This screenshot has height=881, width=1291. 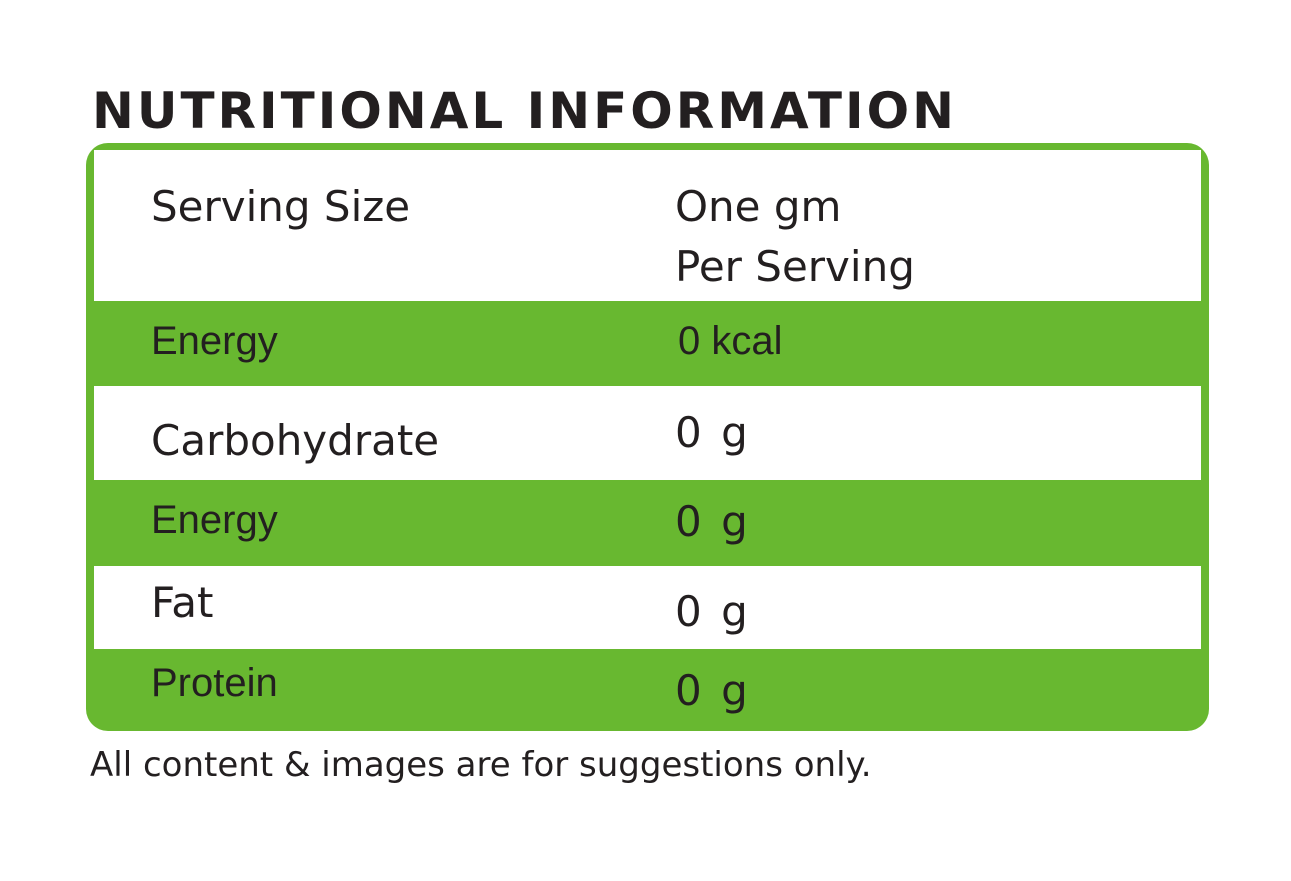 What do you see at coordinates (795, 266) in the screenshot?
I see `per-serving-label: Per Serving` at bounding box center [795, 266].